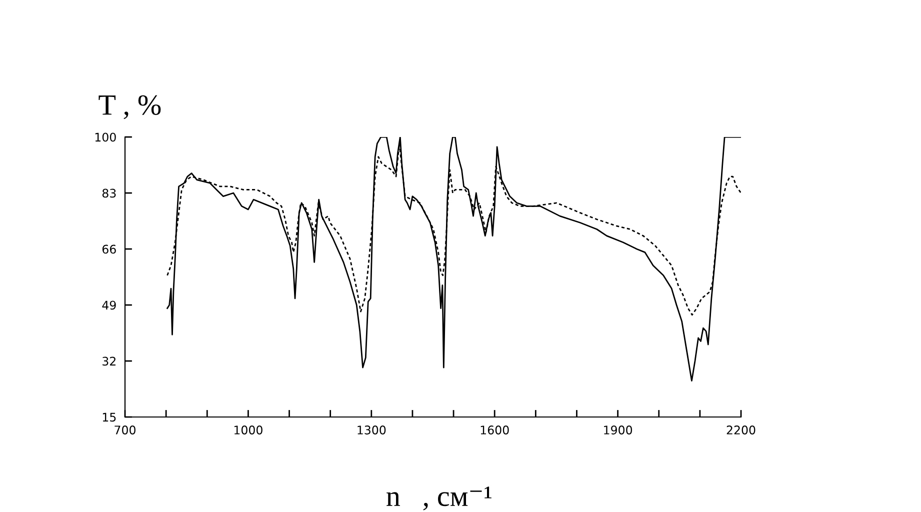 Image resolution: width=921 pixels, height=512 pixels. Describe the element at coordinates (439, 498) in the screenshot. I see `x-axis-title: n , см⁻¹` at that location.